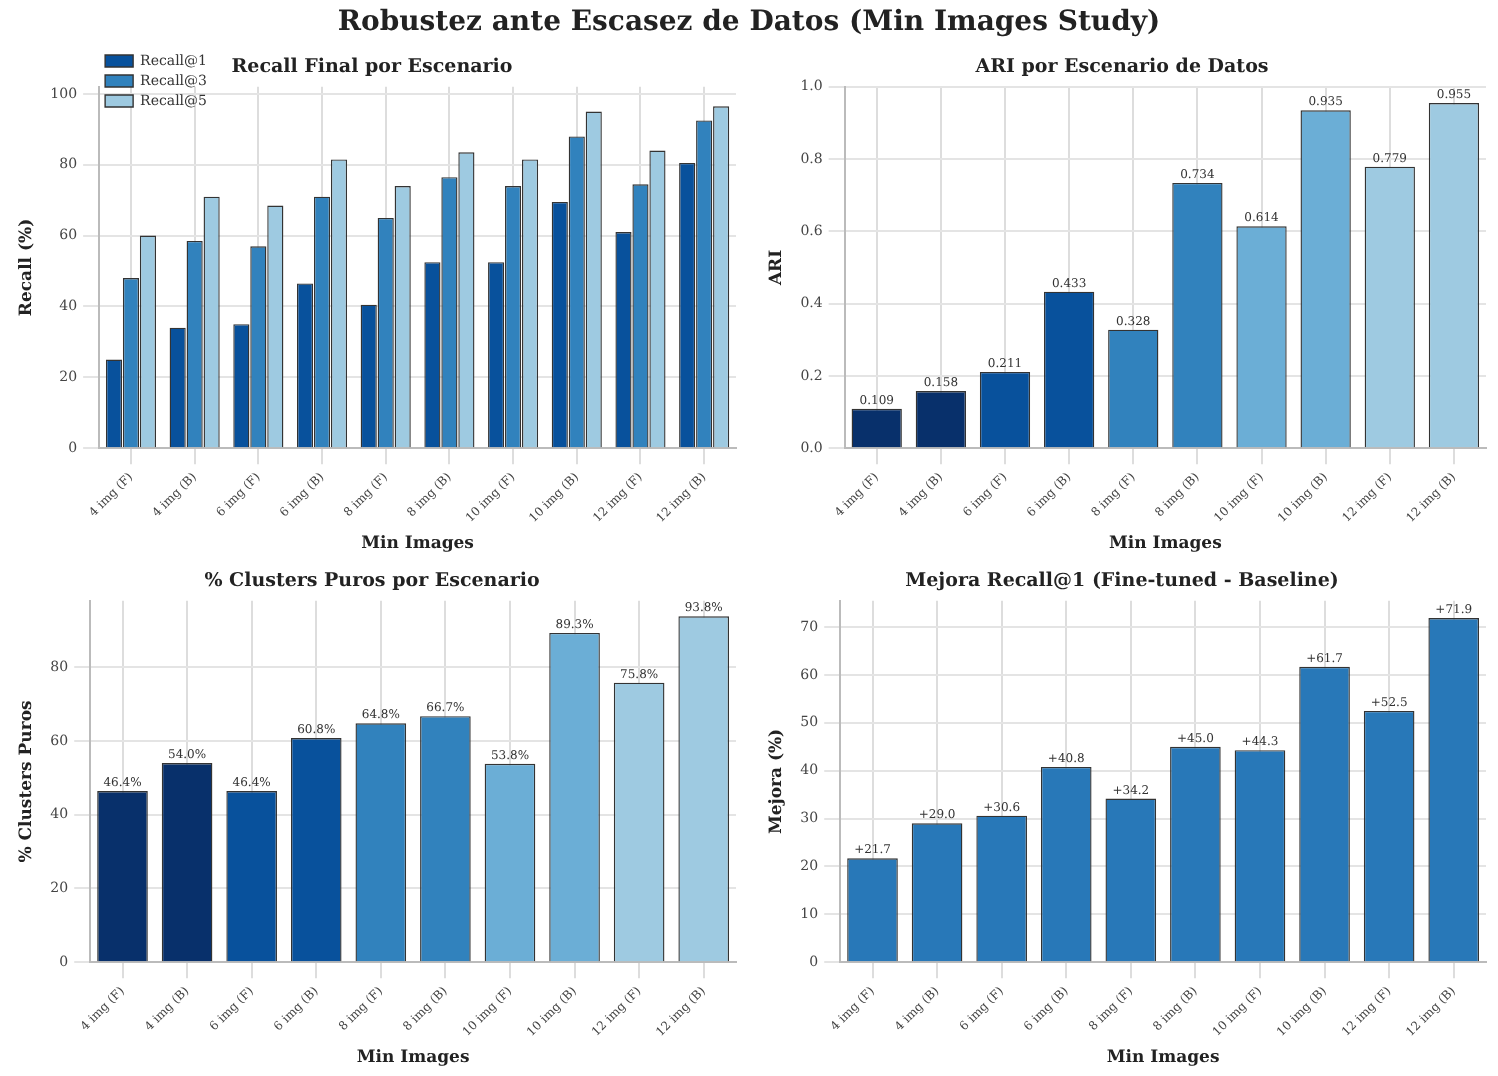 This screenshot has width=1498, height=1076. What do you see at coordinates (26, 781) in the screenshot?
I see `y-axis-title: % Clusters Puros` at bounding box center [26, 781].